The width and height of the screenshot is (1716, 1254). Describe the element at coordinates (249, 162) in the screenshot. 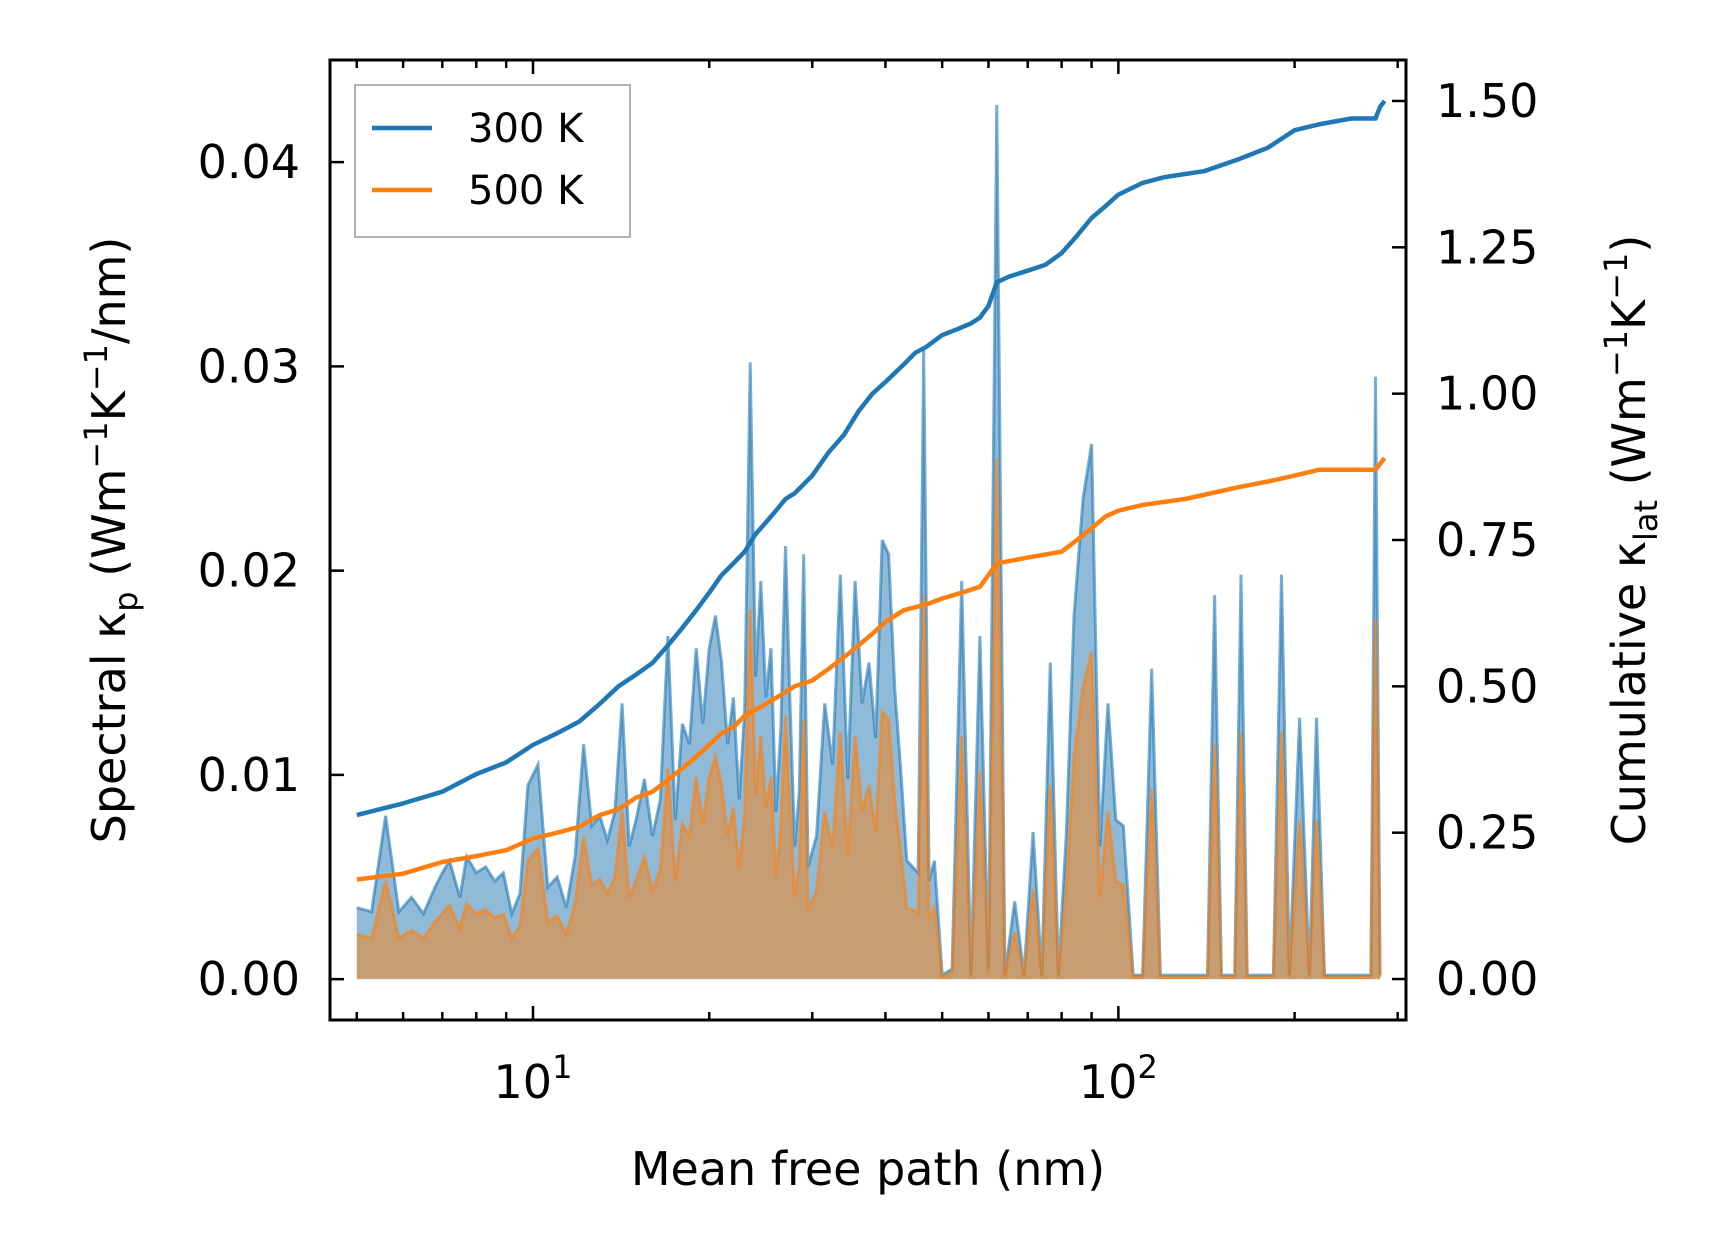

I see `y-left-tick-label: 0.04` at that location.